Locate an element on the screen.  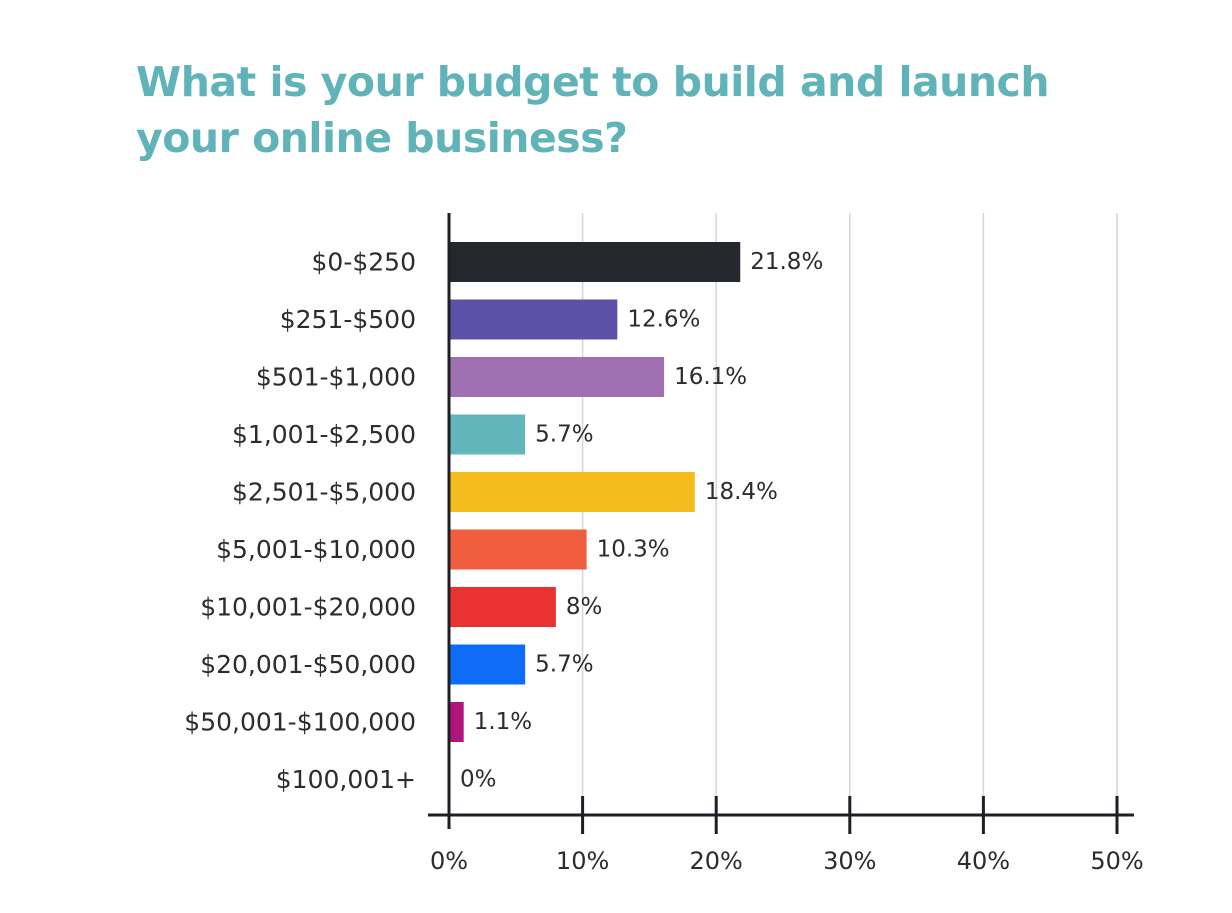
value-label-6: 8% is located at coordinates (584, 607).